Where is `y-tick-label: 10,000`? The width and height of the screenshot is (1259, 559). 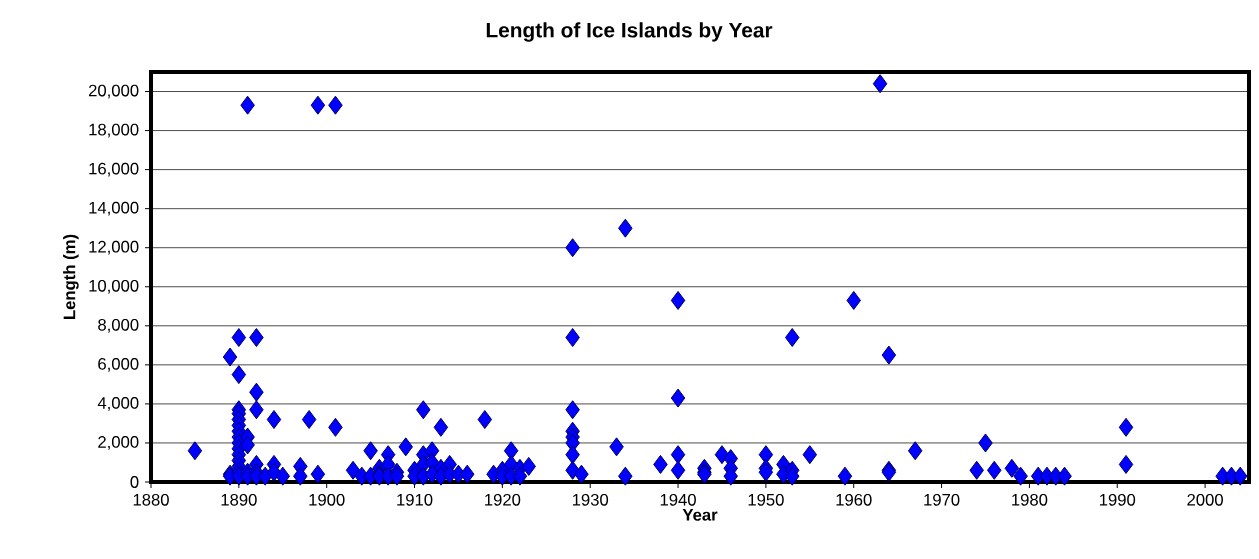
y-tick-label: 10,000 is located at coordinates (114, 286).